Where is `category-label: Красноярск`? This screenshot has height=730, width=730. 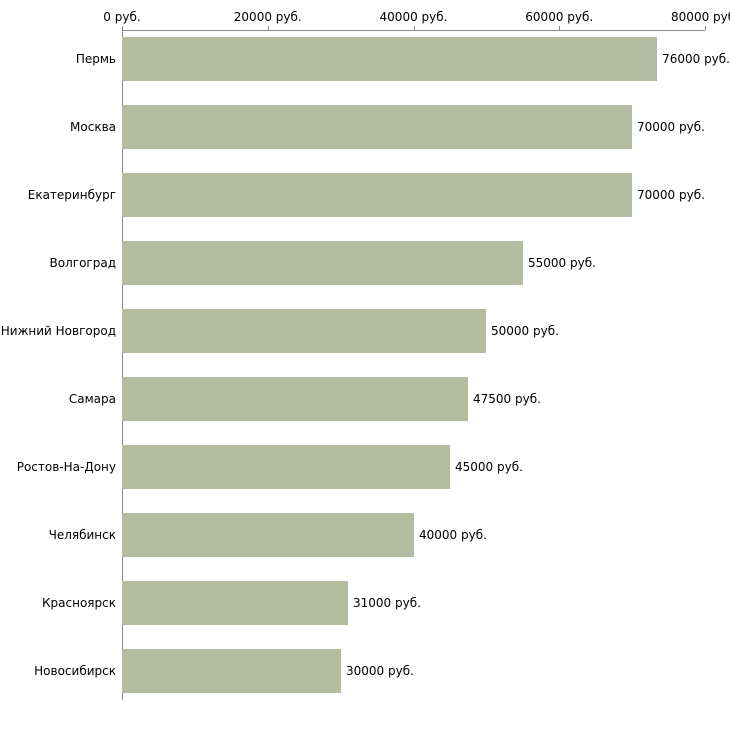 category-label: Красноярск is located at coordinates (79, 603).